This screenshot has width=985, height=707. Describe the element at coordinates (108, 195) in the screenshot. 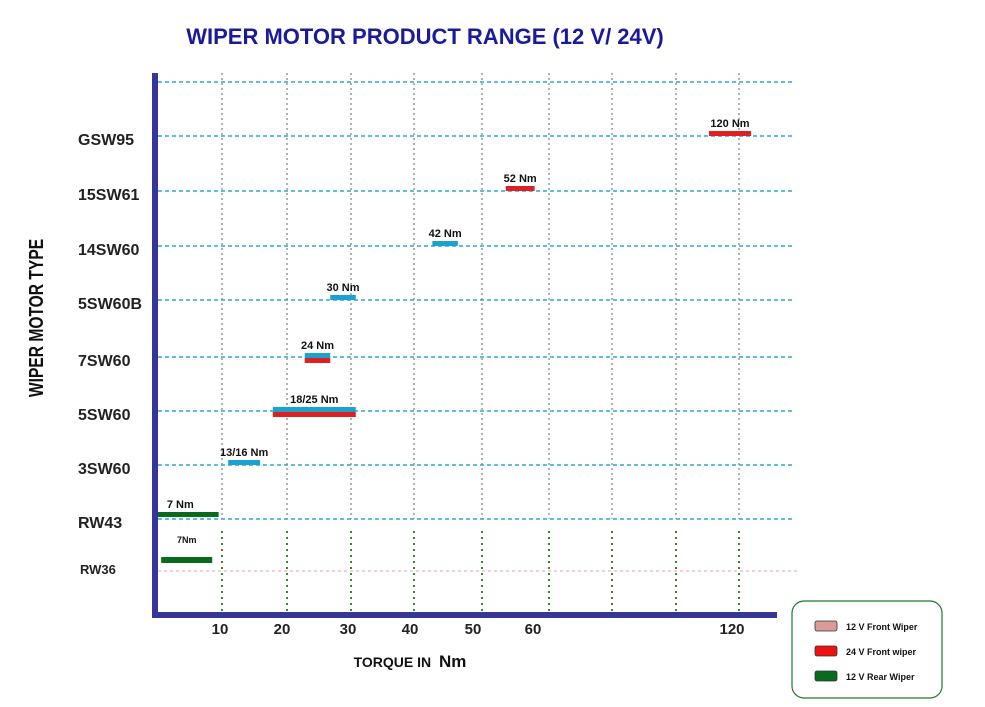

I see `y-label-15sw61: 15SW61` at that location.